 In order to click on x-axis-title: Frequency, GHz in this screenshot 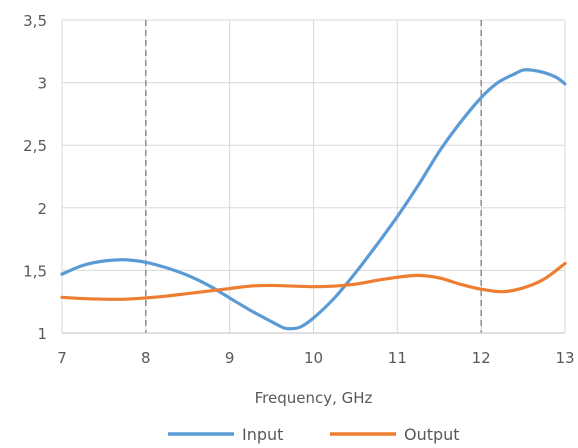, I will do `click(314, 398)`.